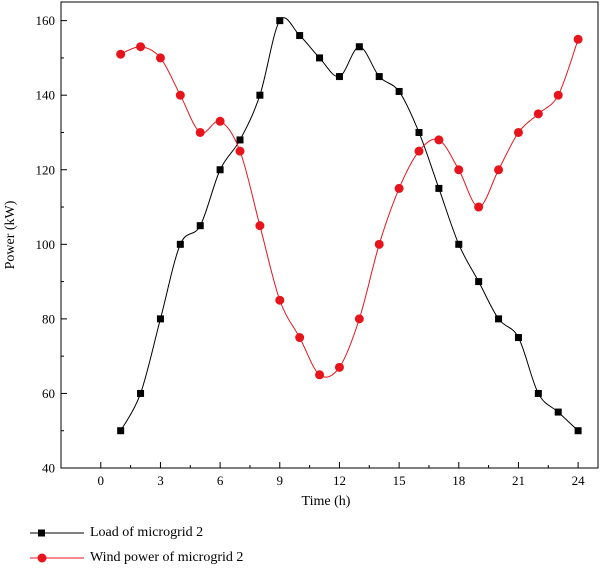 The height and width of the screenshot is (568, 600). Describe the element at coordinates (48, 468) in the screenshot. I see `y-tick-label: 40` at that location.